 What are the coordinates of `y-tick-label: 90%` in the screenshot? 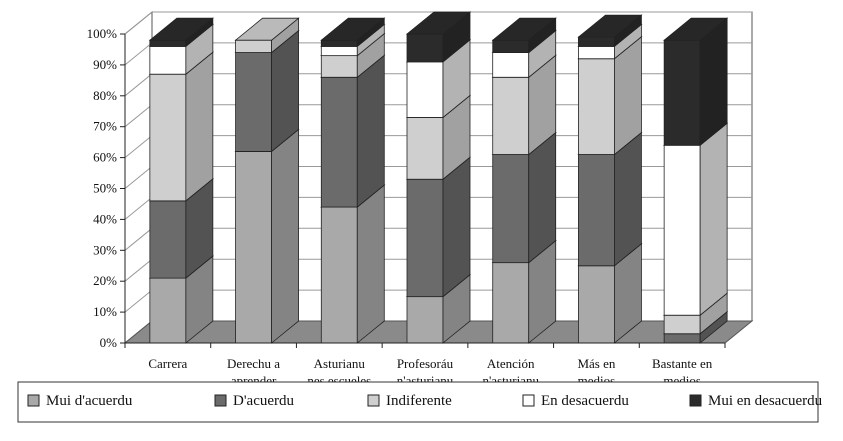 It's located at (105, 64).